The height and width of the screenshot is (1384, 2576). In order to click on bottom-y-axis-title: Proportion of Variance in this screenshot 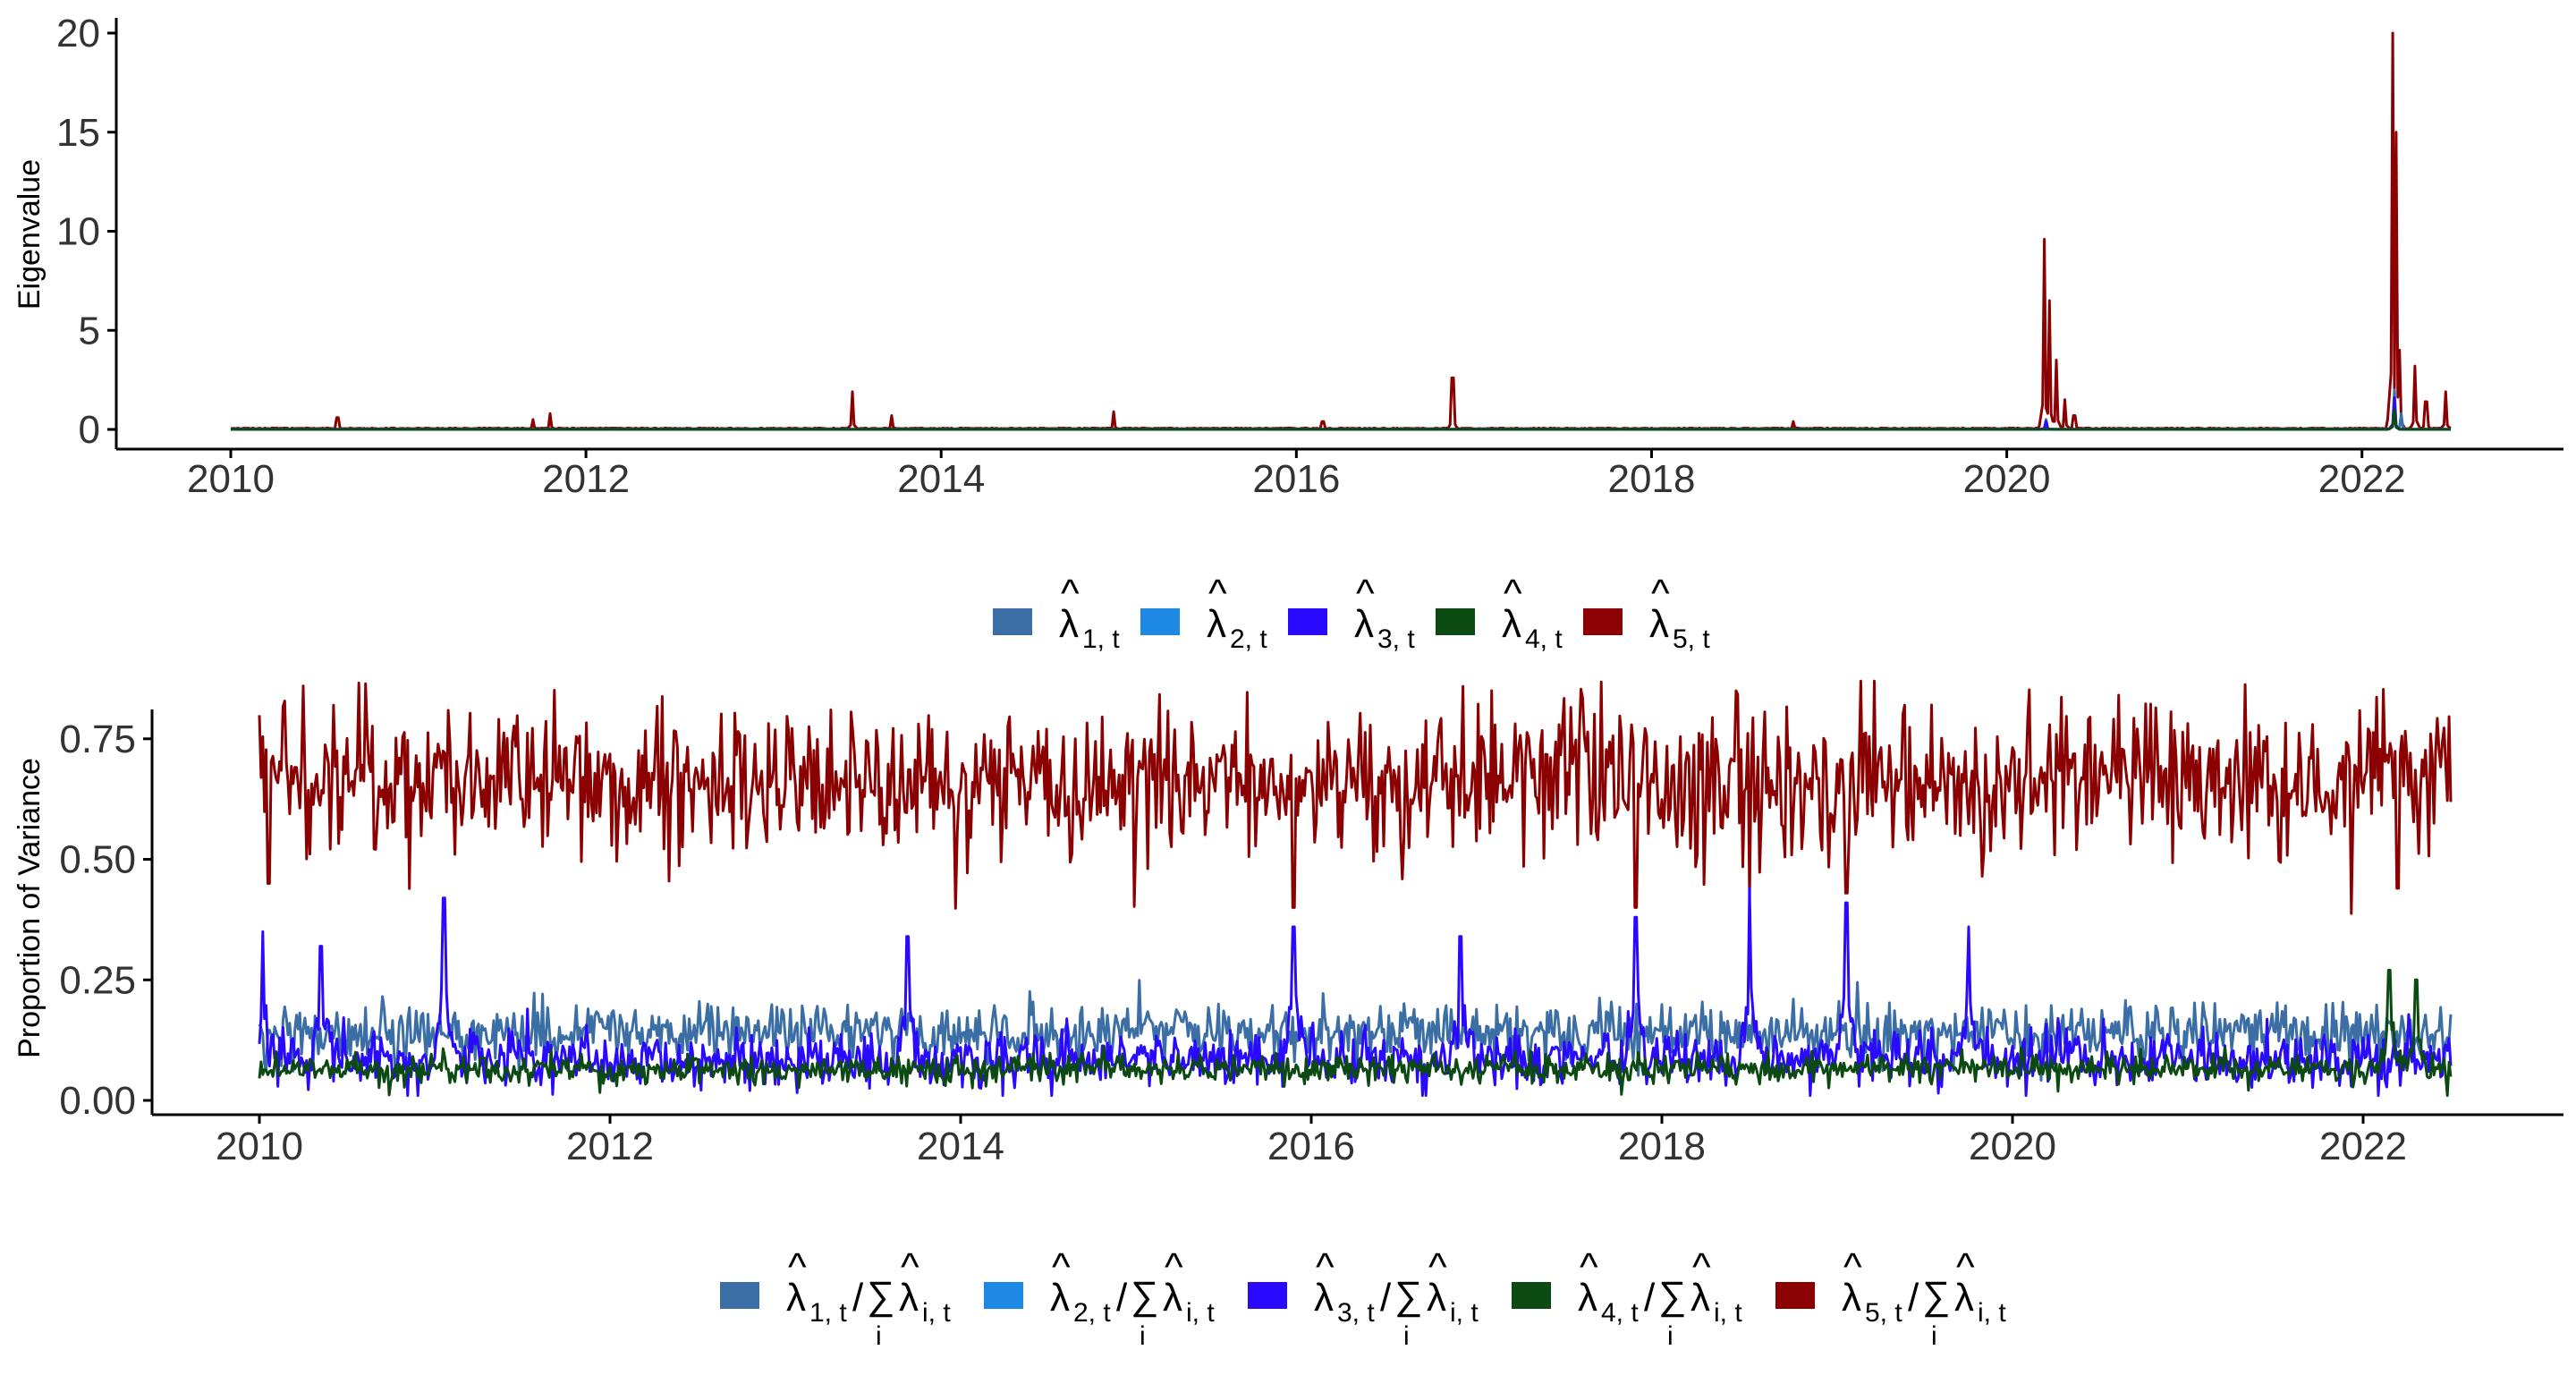, I will do `click(30, 908)`.